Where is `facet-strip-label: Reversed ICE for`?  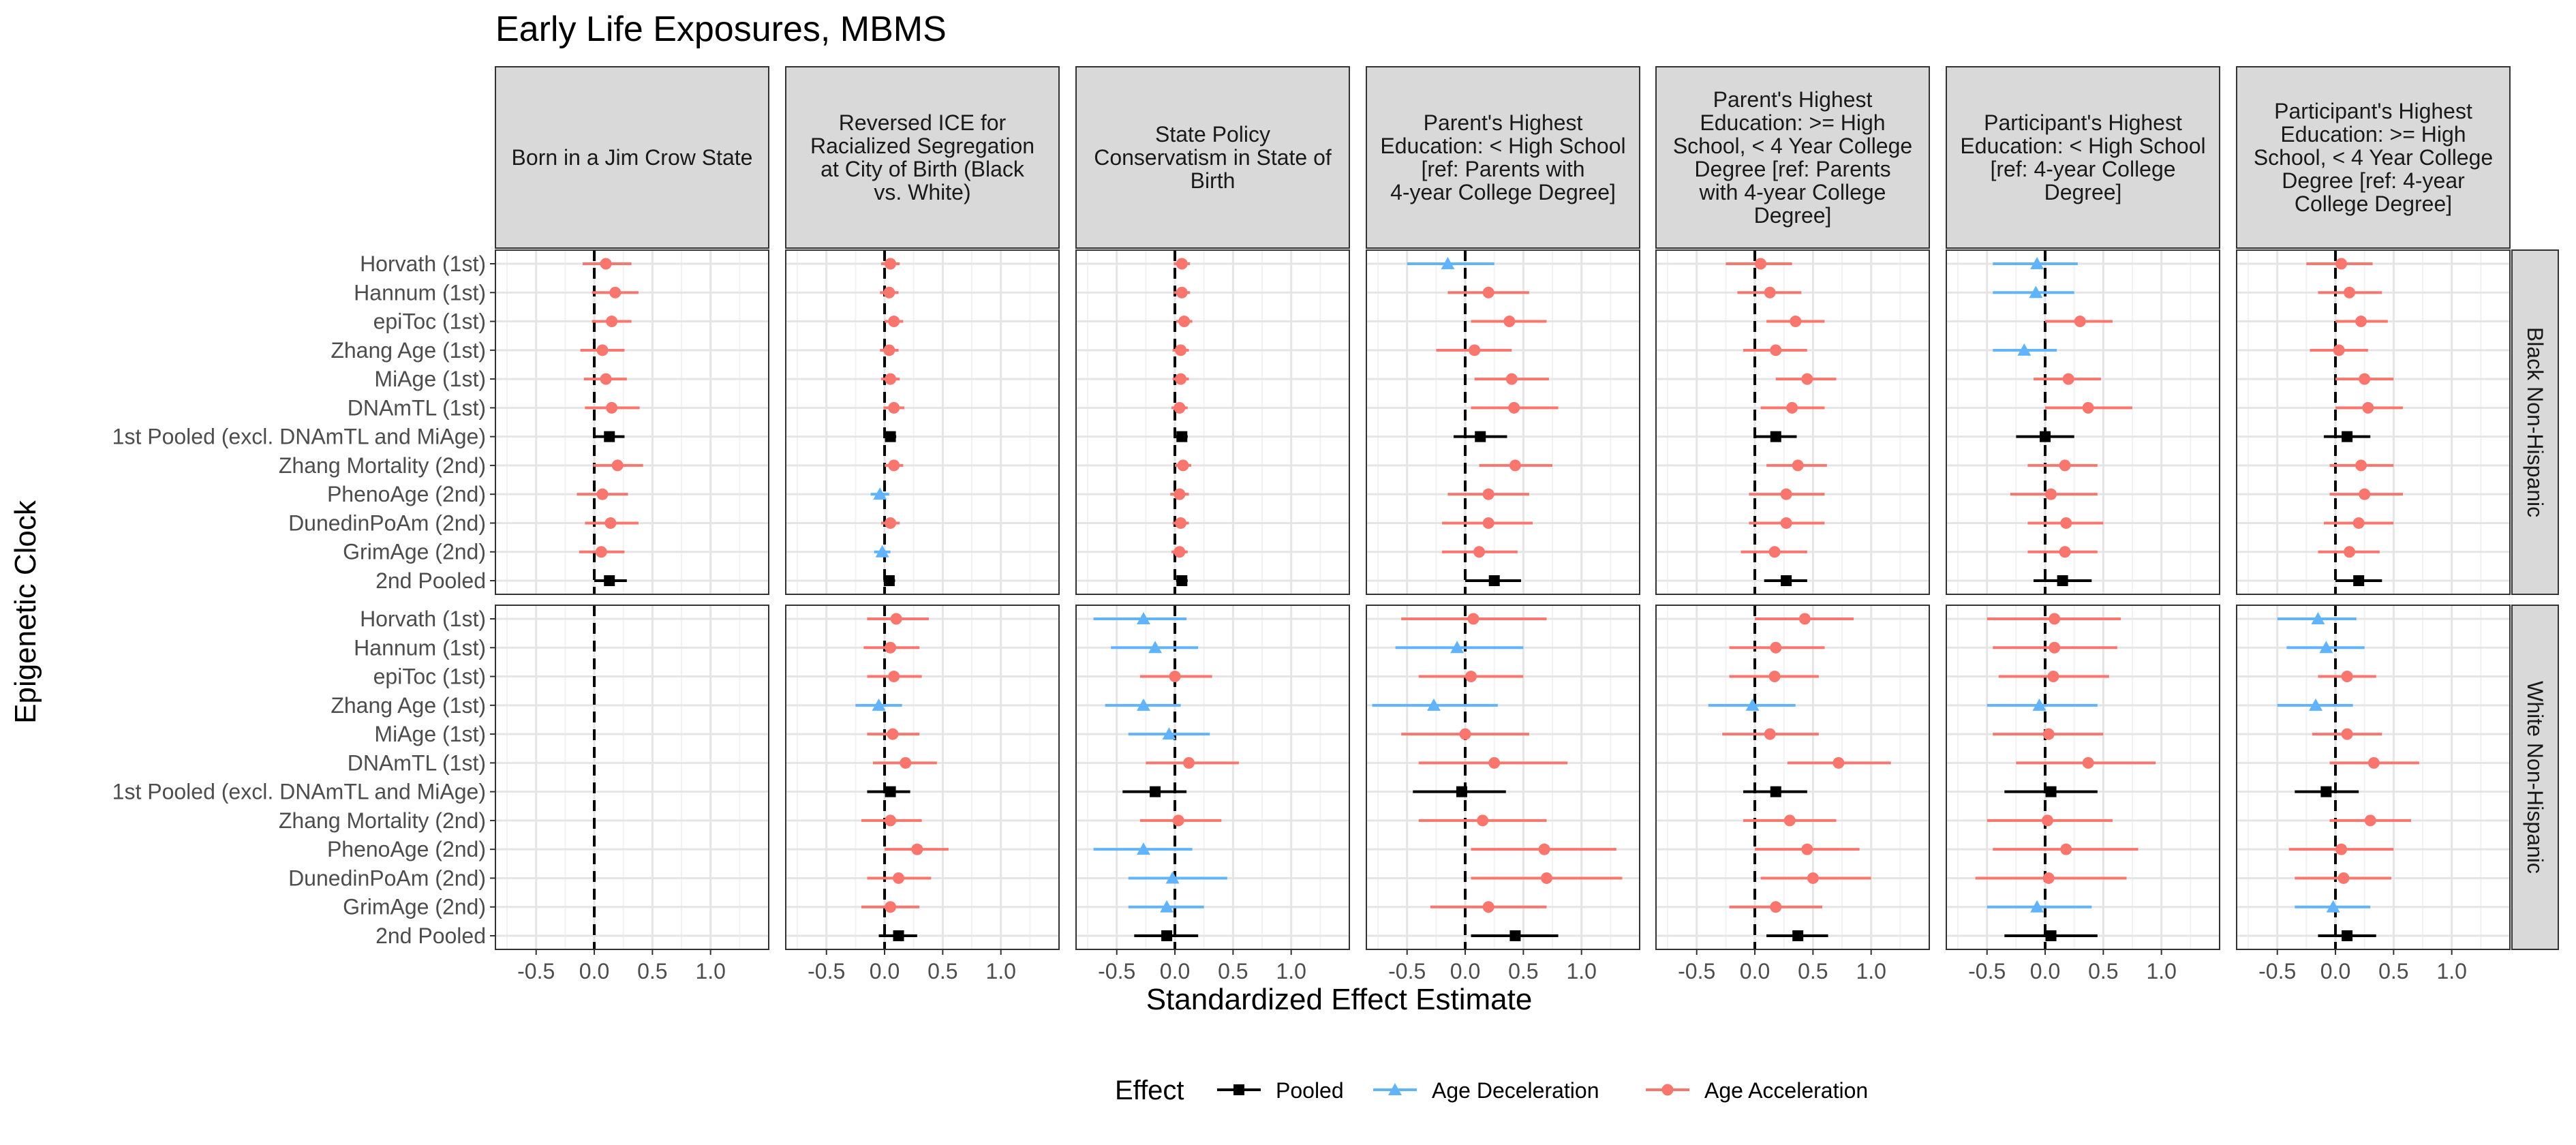
facet-strip-label: Reversed ICE for is located at coordinates (923, 123).